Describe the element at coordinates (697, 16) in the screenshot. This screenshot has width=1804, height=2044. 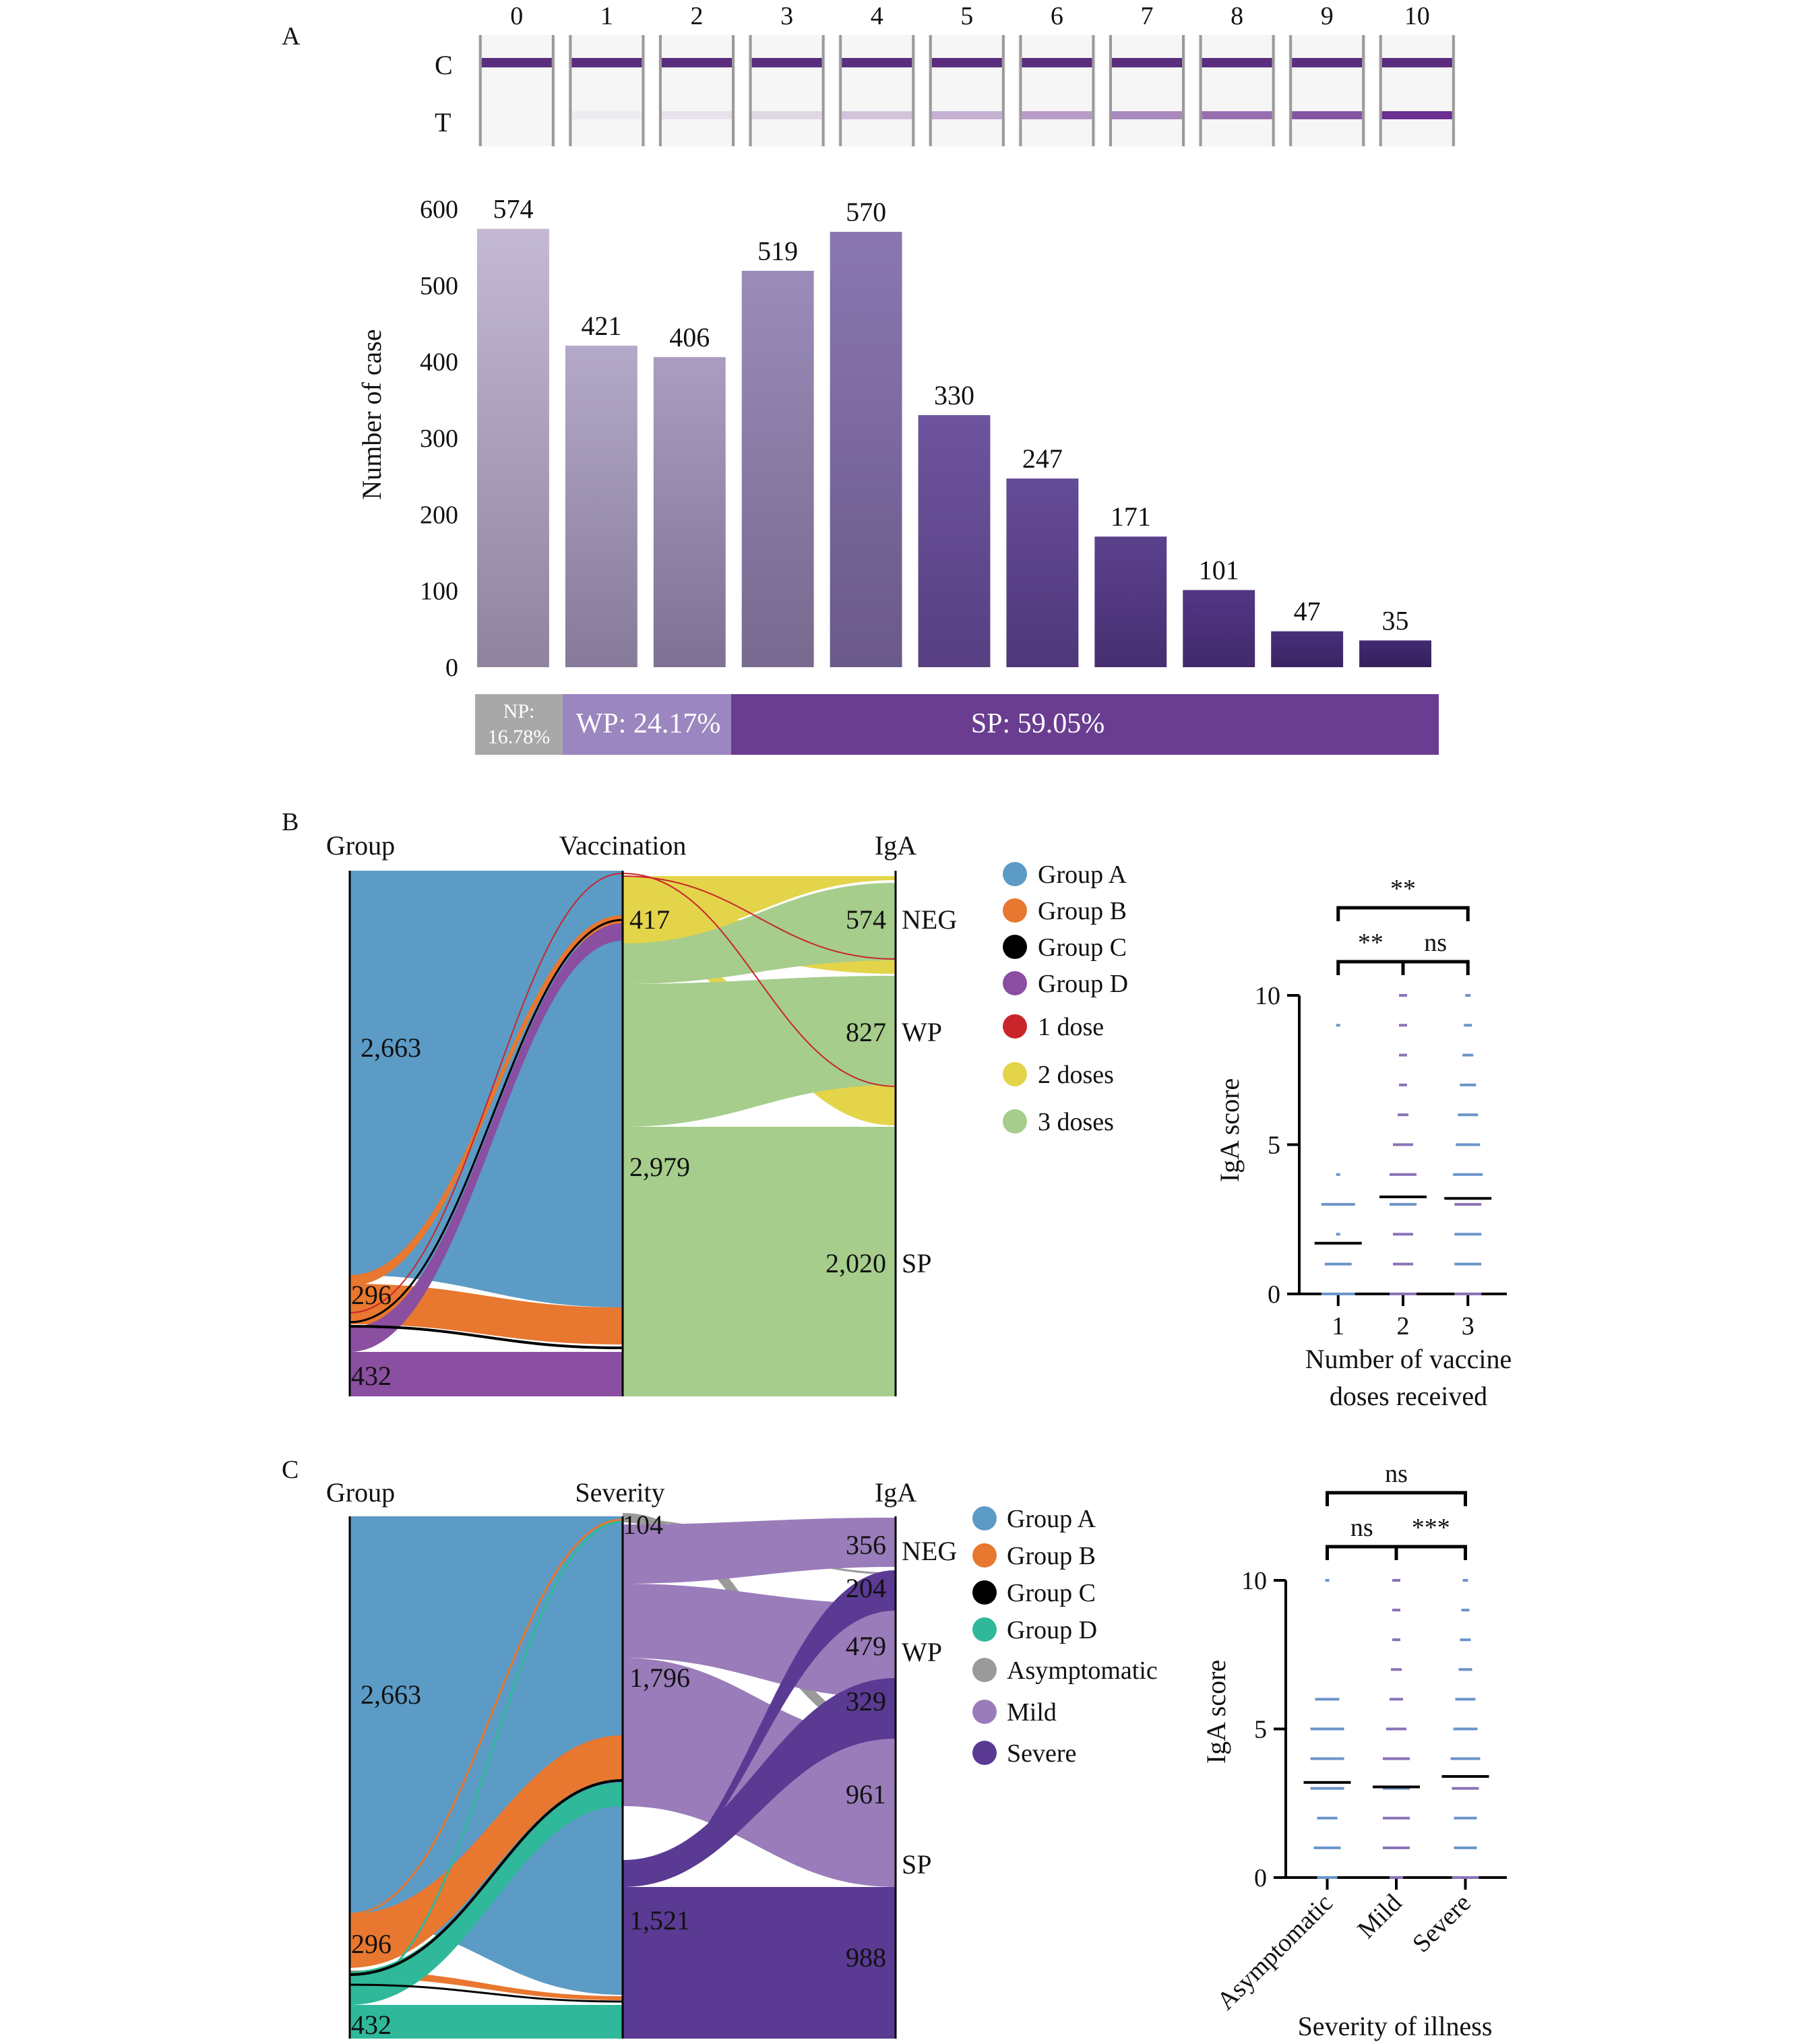
I see `strip-number-2: 2` at that location.